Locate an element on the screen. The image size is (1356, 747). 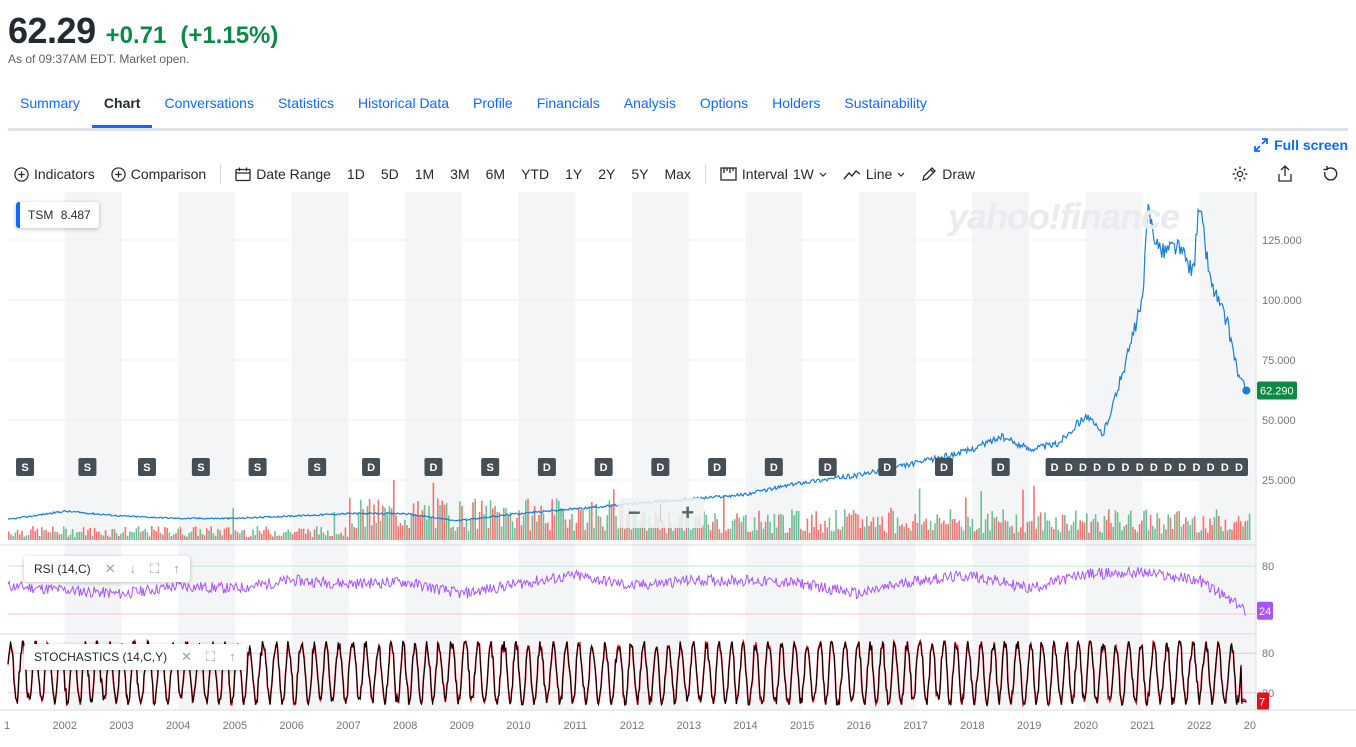
rsi-legend: RSI (14,C) ✕ ↓ ⛶ ↑ is located at coordinates (107, 569).